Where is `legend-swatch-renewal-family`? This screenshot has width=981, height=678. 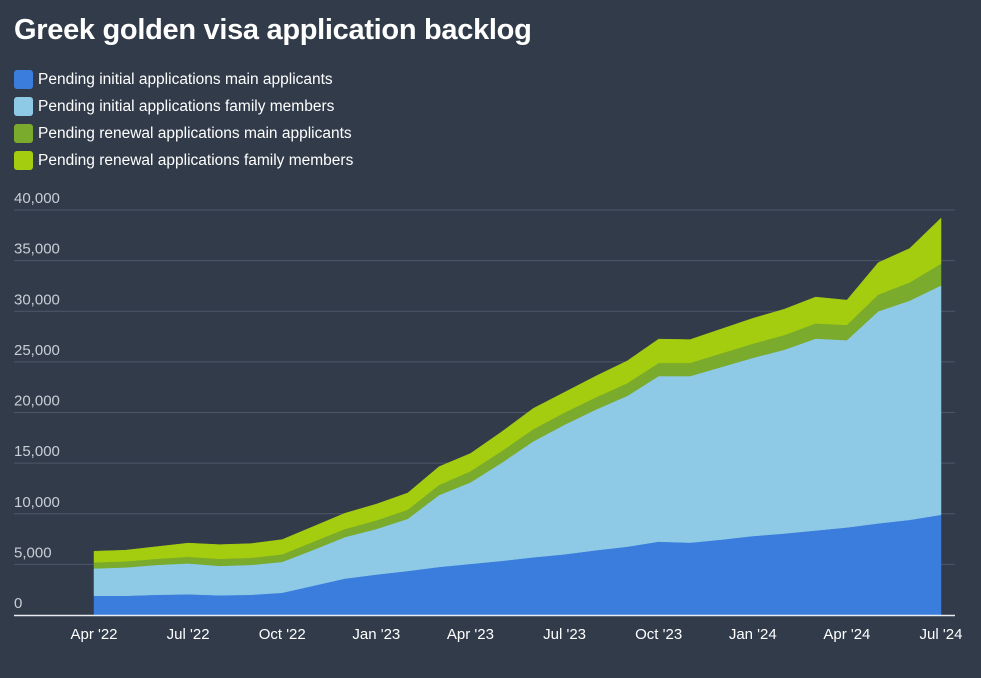
legend-swatch-renewal-family is located at coordinates (23, 160).